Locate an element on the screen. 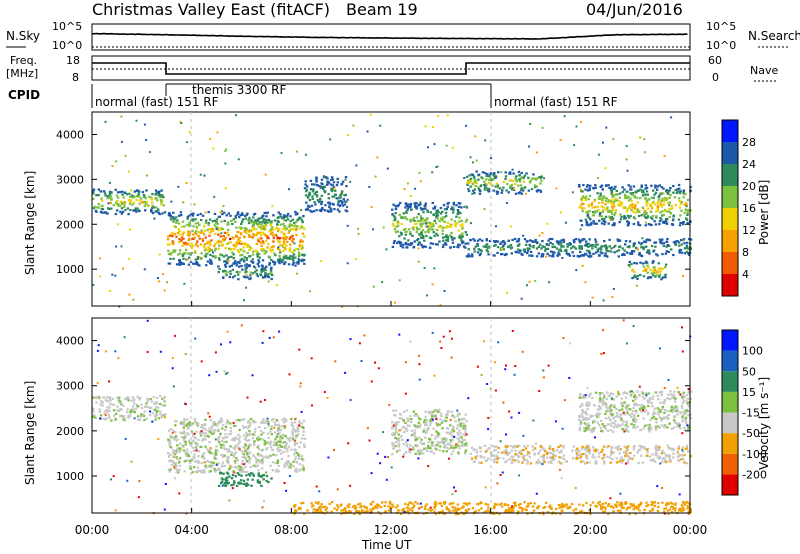 The width and height of the screenshot is (800, 554). nave-tick-low: 0 is located at coordinates (715, 77).